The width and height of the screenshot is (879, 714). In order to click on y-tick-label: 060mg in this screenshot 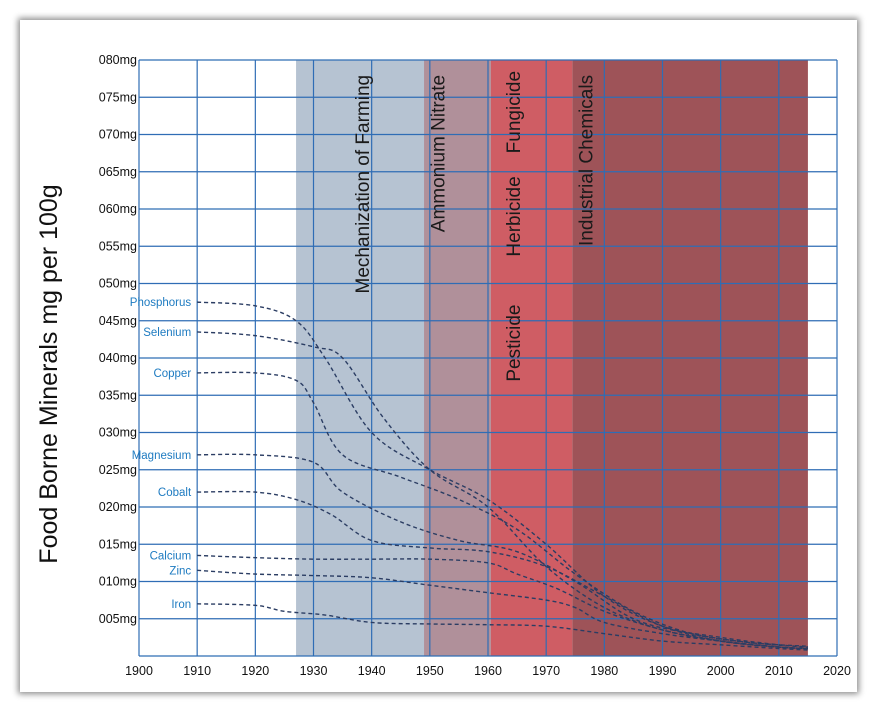, I will do `click(118, 209)`.